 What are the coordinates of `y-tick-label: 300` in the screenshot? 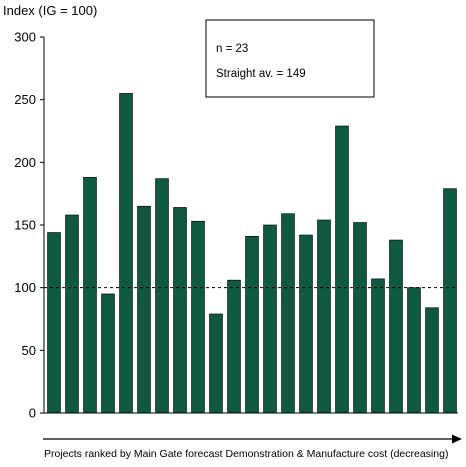 It's located at (25, 37).